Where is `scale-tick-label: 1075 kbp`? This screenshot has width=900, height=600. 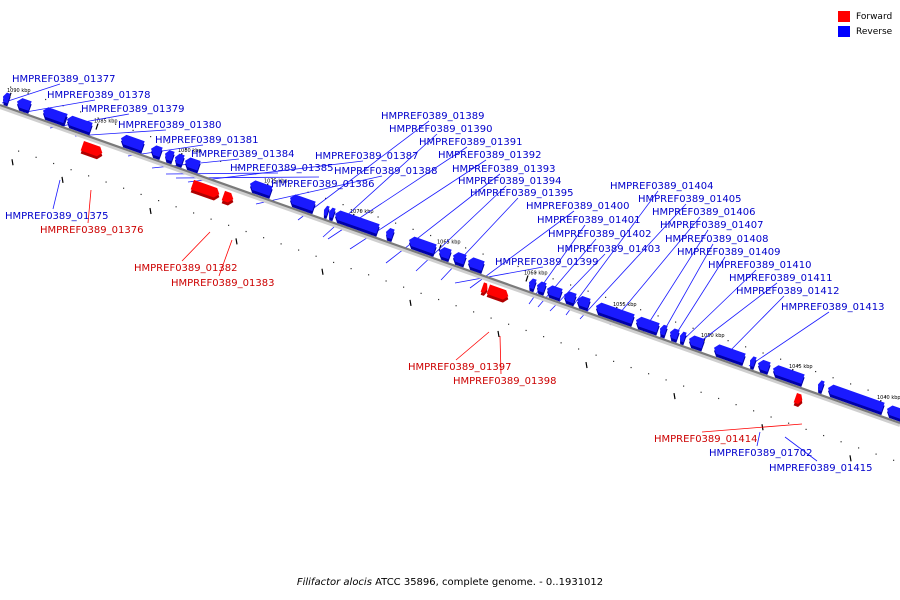 scale-tick-label: 1075 kbp is located at coordinates (276, 182).